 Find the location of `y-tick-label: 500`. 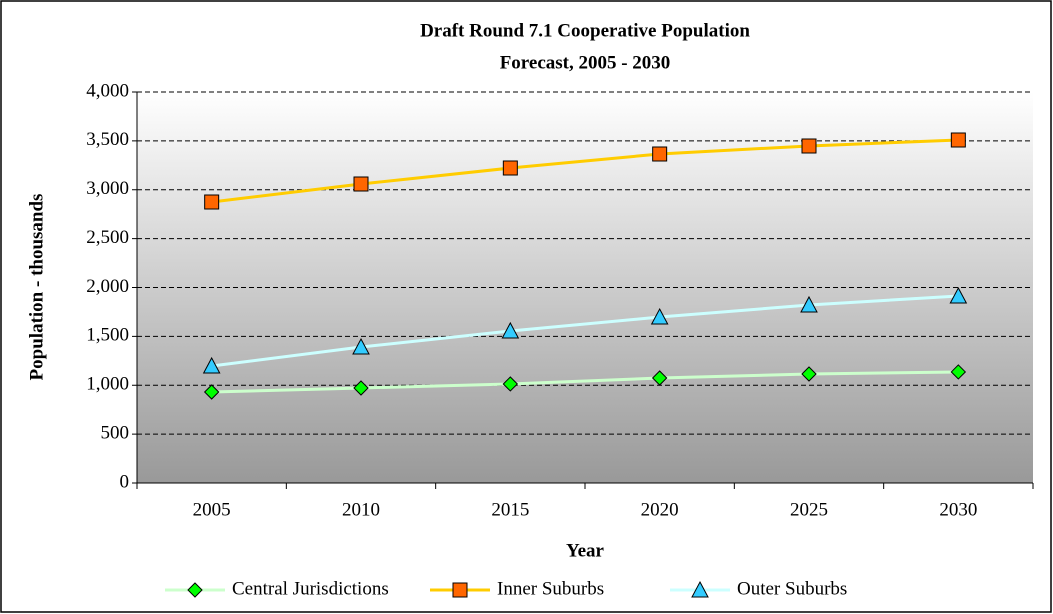

y-tick-label: 500 is located at coordinates (115, 432).